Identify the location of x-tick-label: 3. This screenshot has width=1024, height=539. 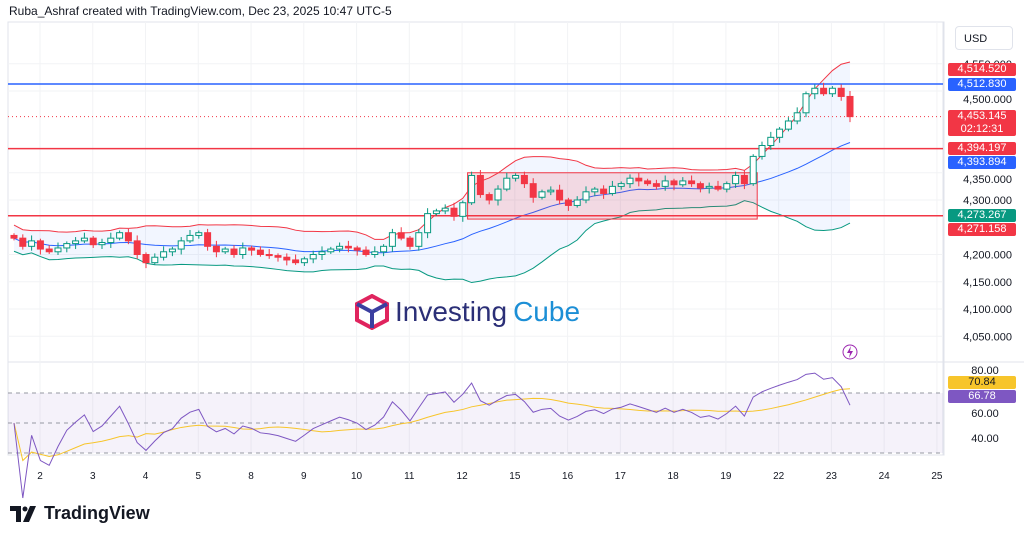
(93, 476).